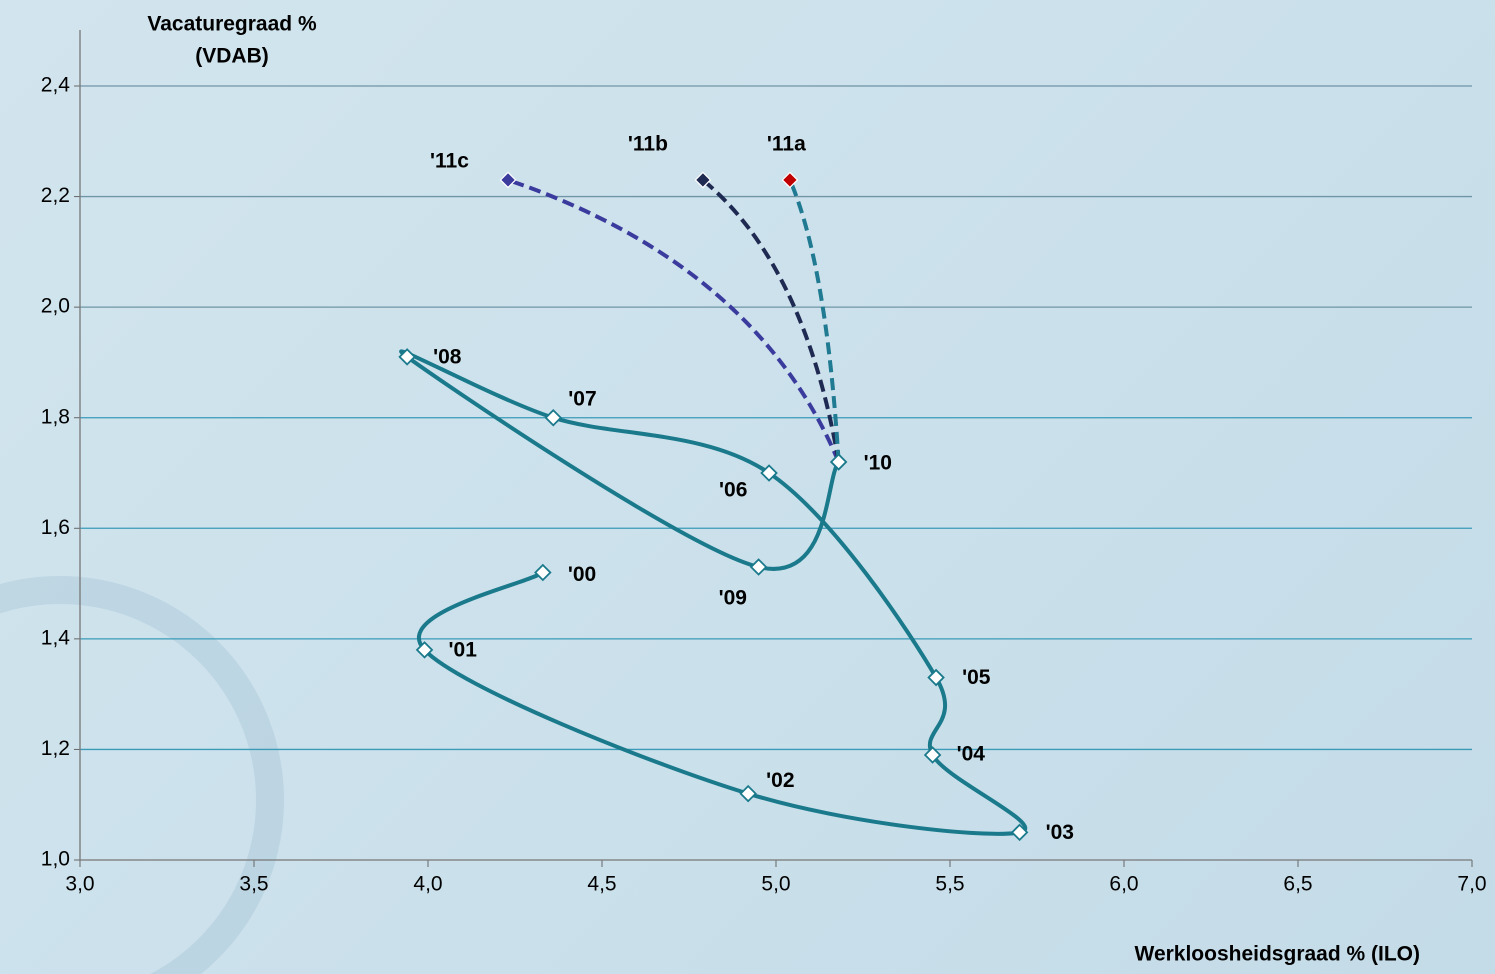 Image resolution: width=1495 pixels, height=974 pixels. What do you see at coordinates (733, 490) in the screenshot?
I see `point-label: '06` at bounding box center [733, 490].